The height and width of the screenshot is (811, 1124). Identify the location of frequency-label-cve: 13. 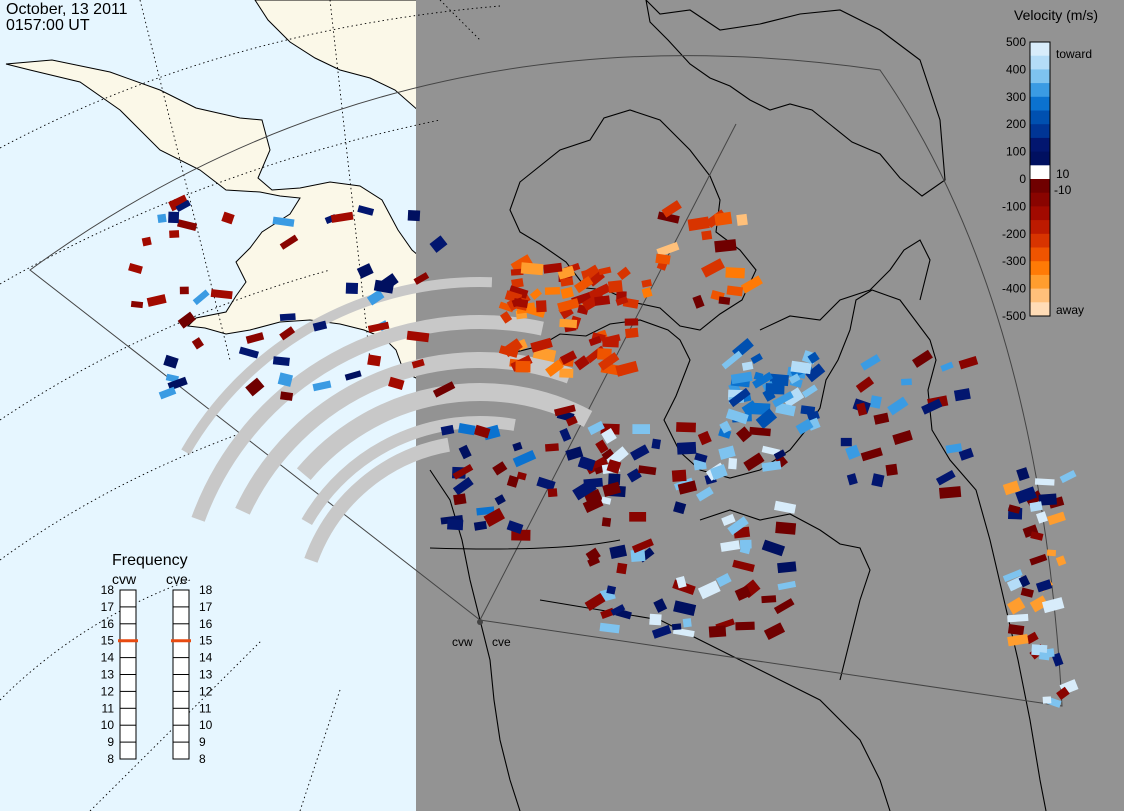
(206, 675).